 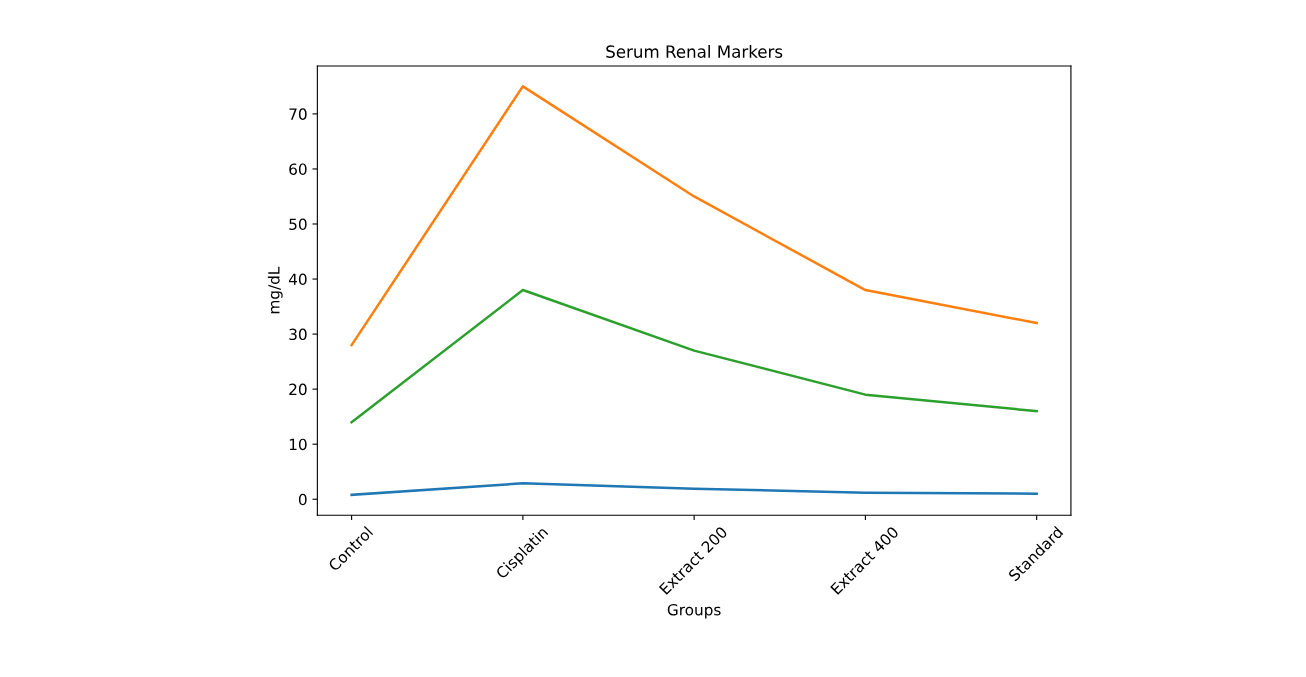 What do you see at coordinates (298, 334) in the screenshot?
I see `y-tick-label: 30` at bounding box center [298, 334].